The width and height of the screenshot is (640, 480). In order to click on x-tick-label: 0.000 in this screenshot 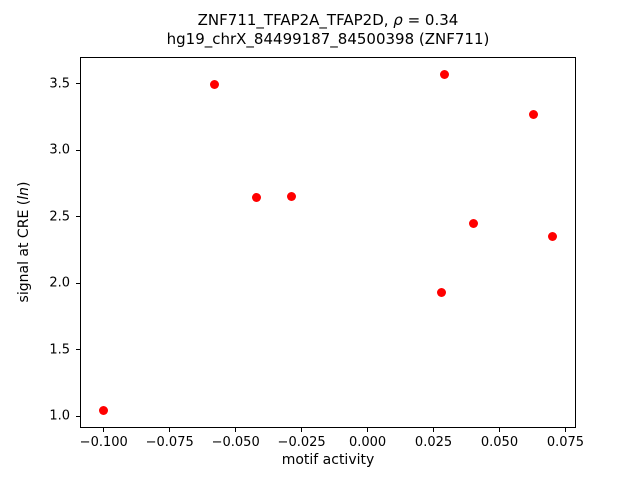, I will do `click(367, 442)`.